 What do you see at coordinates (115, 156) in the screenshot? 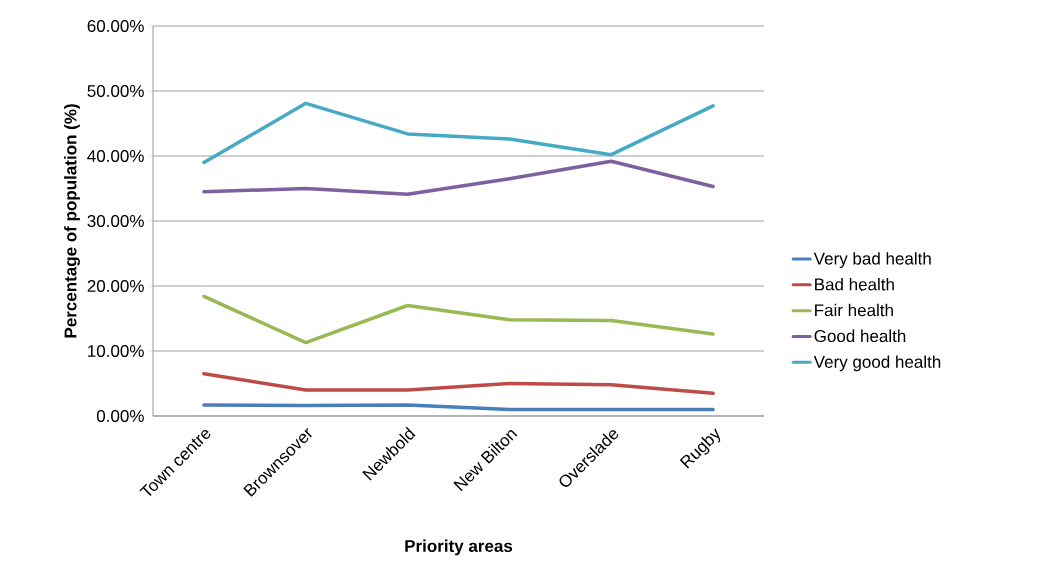
I see `y-tick-label: 40.00%` at bounding box center [115, 156].